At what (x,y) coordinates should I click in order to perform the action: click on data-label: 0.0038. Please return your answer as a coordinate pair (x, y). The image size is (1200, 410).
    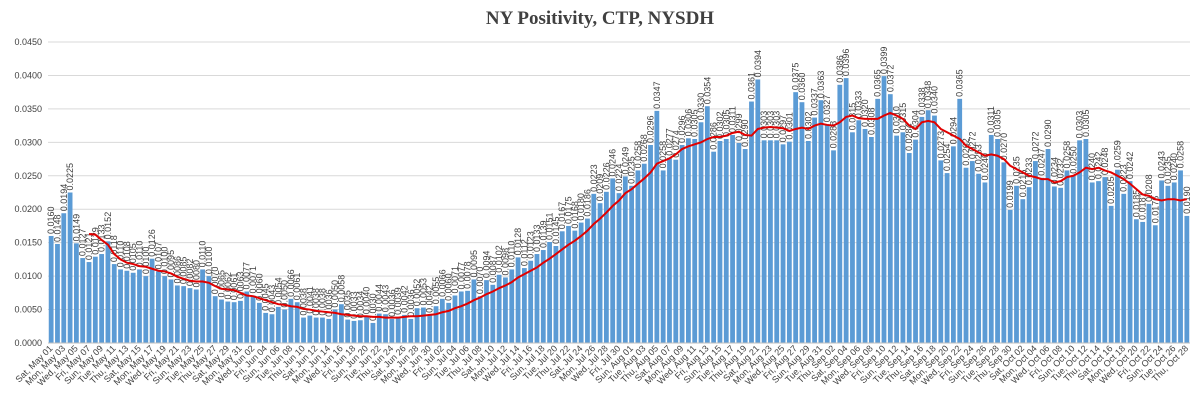
    Looking at the image, I should click on (316, 302).